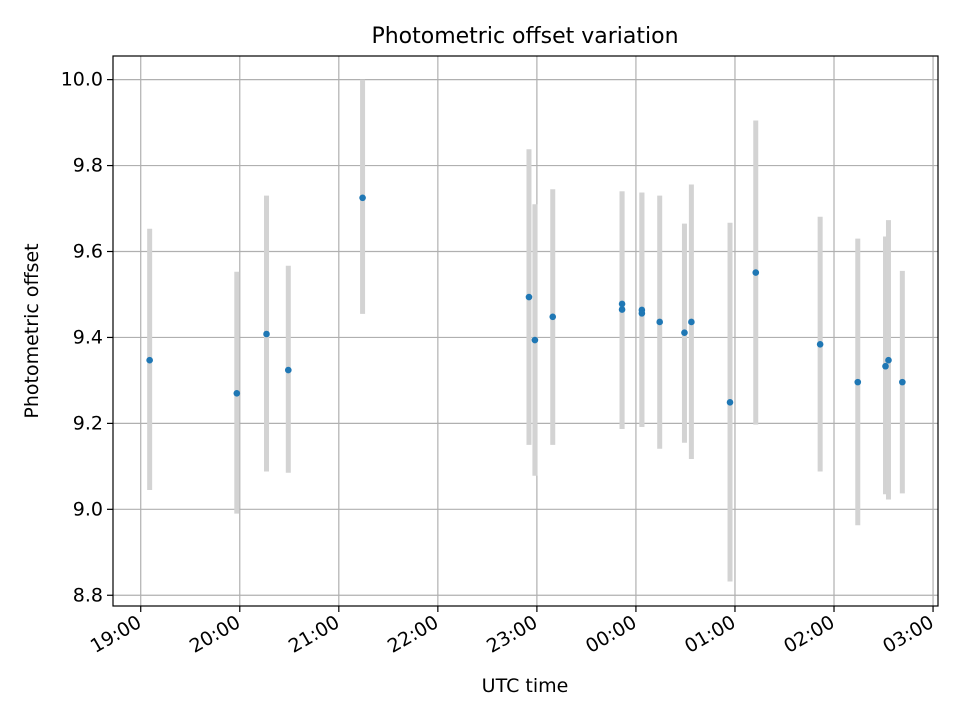 The height and width of the screenshot is (720, 960). Describe the element at coordinates (88, 252) in the screenshot. I see `y-tick-label: 9.6` at that location.